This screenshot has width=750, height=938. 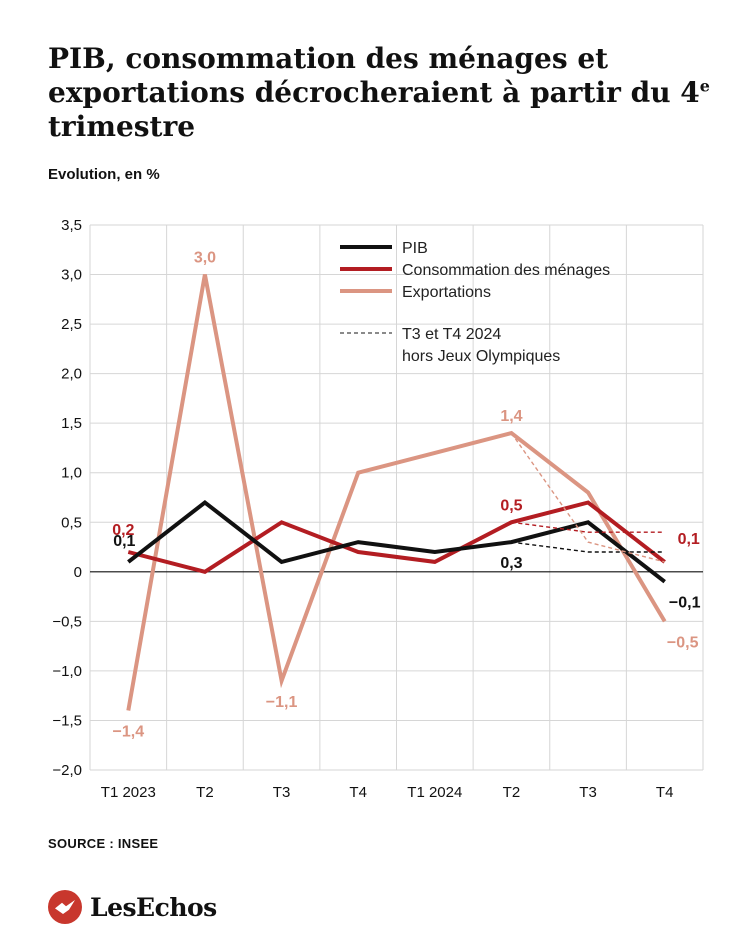 I want to click on y-tick-label: 2,0, so click(x=71, y=374).